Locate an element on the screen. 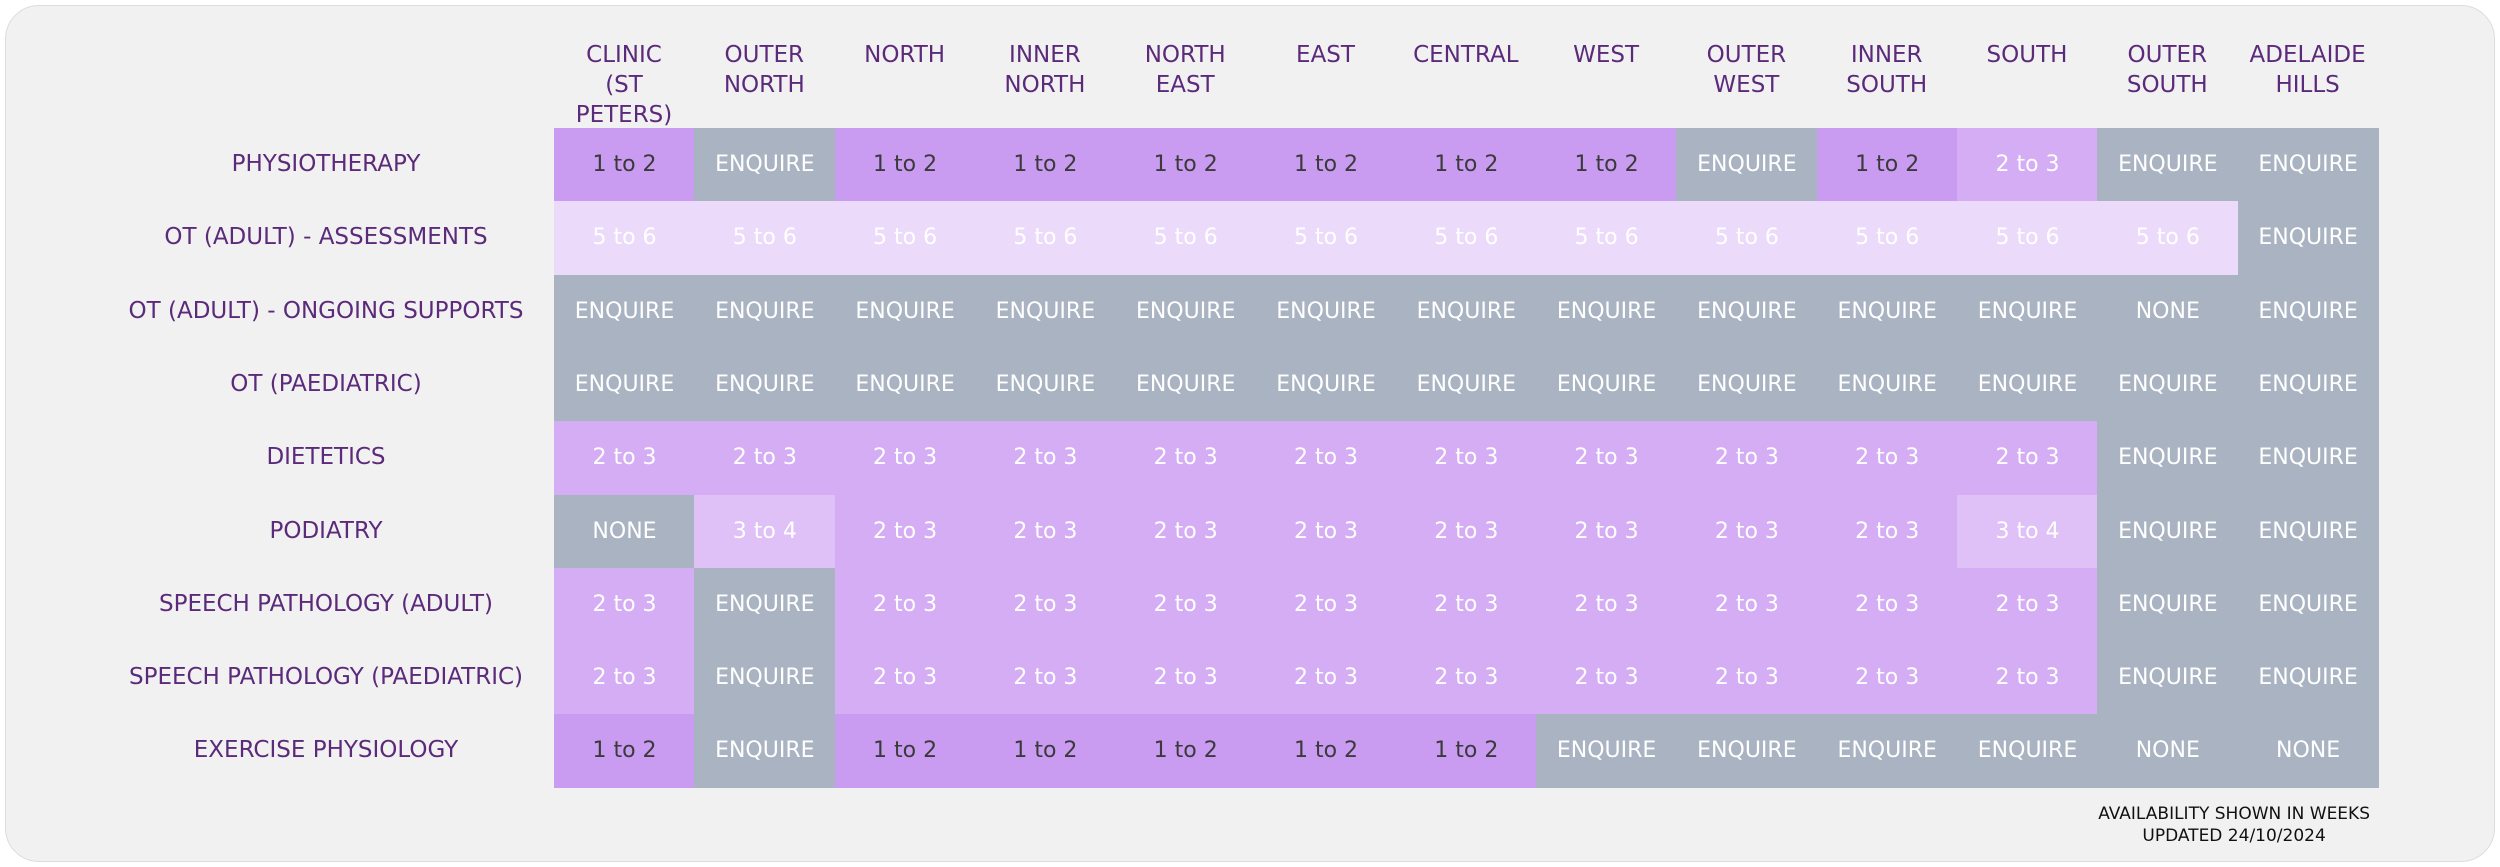 This screenshot has height=867, width=2500. column-header: WEST is located at coordinates (1606, 55).